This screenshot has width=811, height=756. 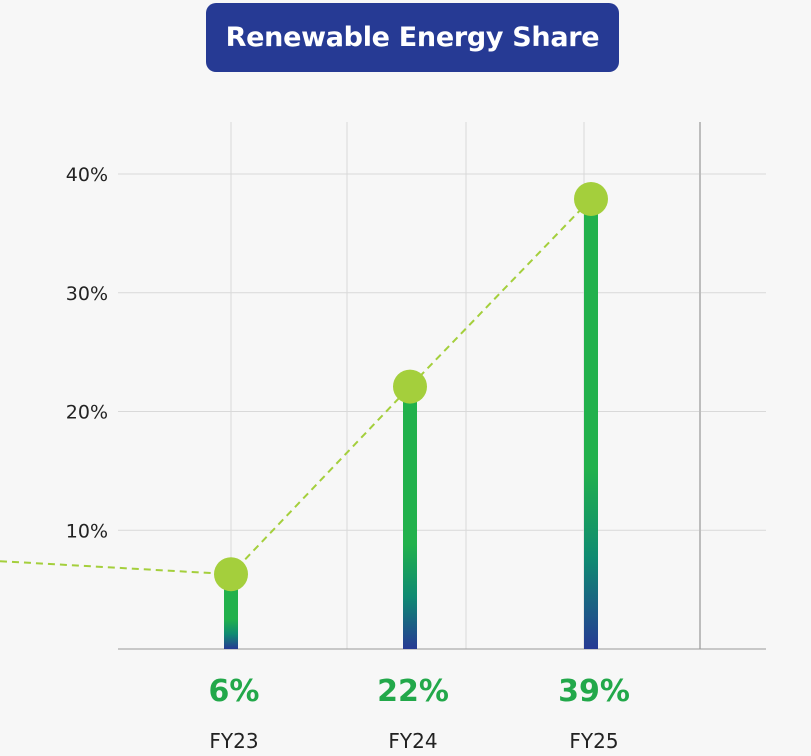 I want to click on y-tick-label: 30%, so click(x=87, y=294).